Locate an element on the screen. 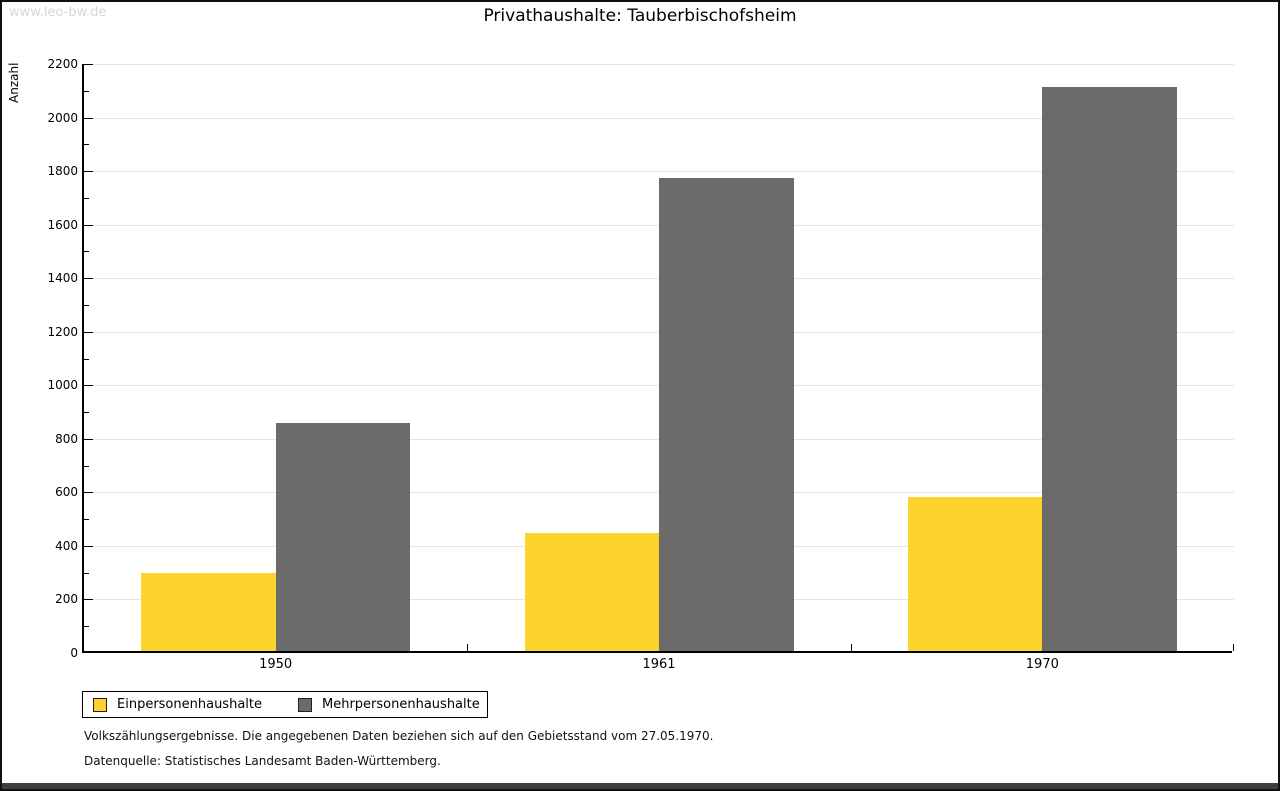  y-tick-label: 2200 is located at coordinates (62, 64).